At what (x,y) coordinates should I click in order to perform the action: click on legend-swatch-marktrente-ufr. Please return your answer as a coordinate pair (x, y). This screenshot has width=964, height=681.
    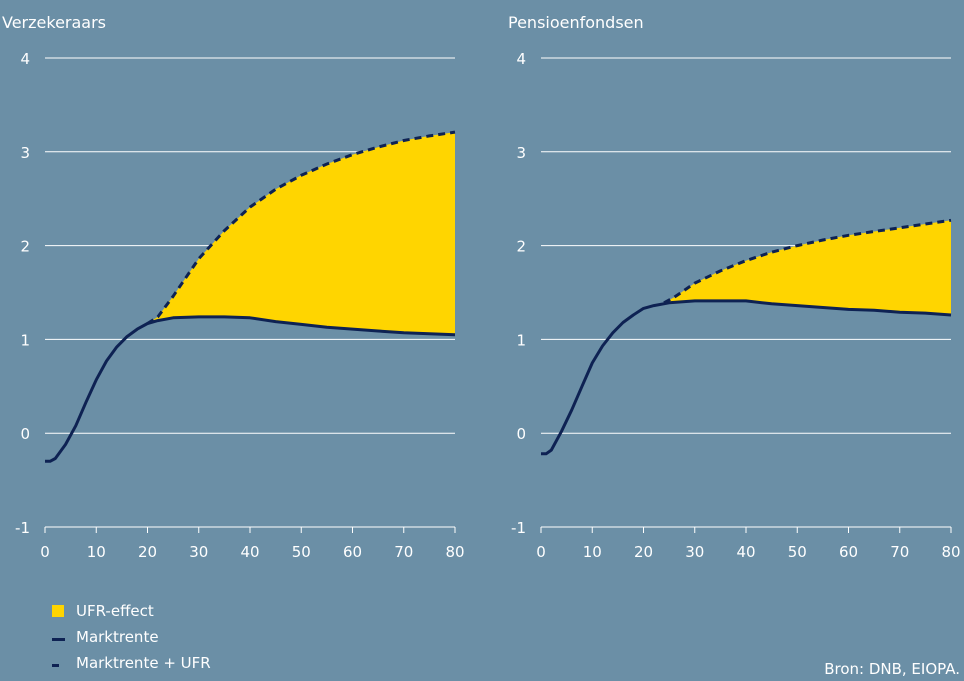
    Looking at the image, I should click on (55, 665).